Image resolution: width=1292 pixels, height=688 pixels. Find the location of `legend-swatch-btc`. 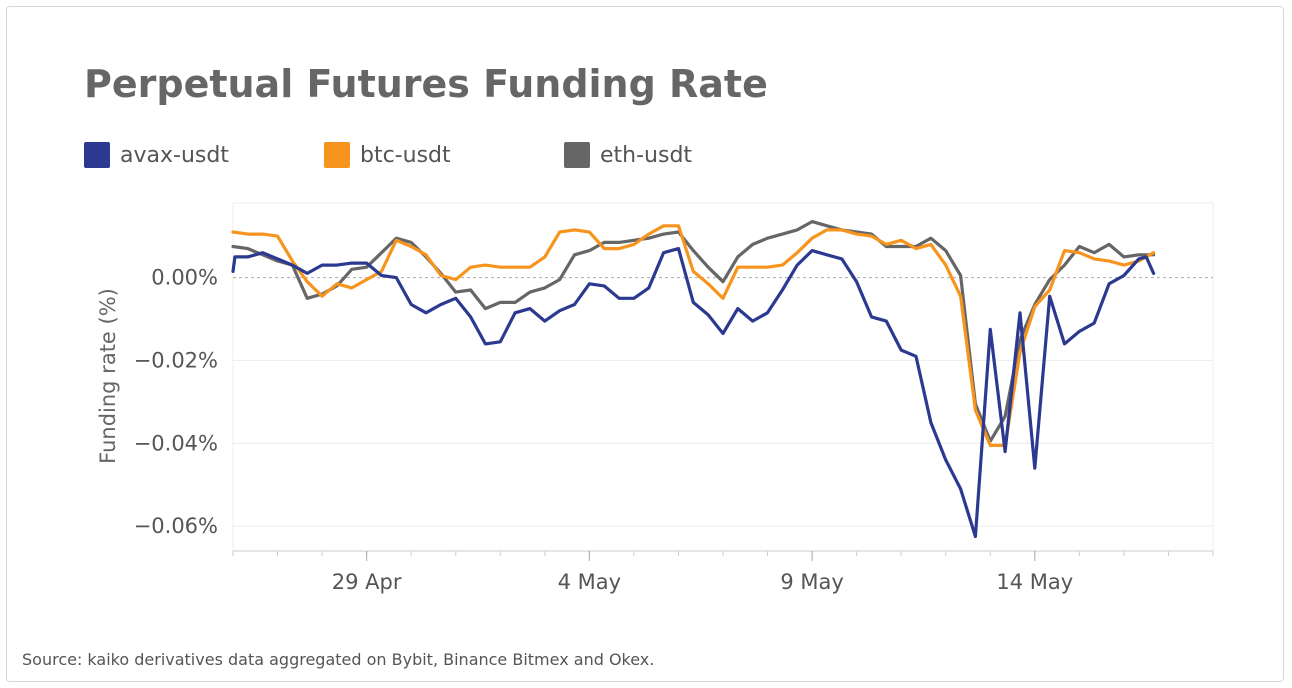

legend-swatch-btc is located at coordinates (337, 155).